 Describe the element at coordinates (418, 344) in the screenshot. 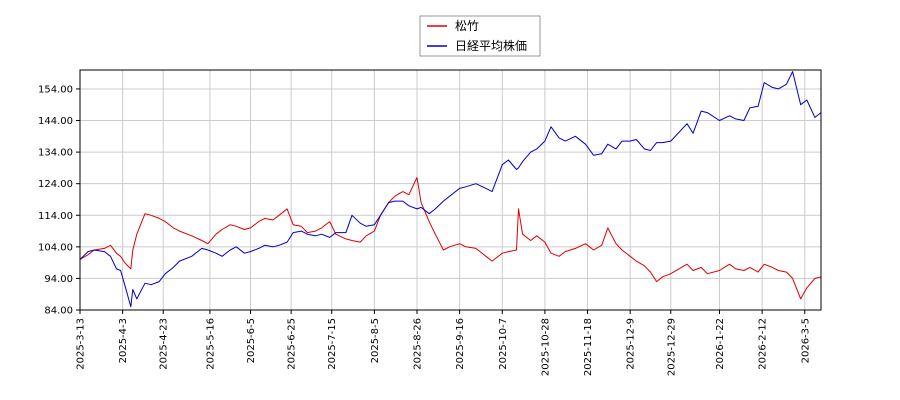

I see `x-tick-label: 2025-8-26` at that location.